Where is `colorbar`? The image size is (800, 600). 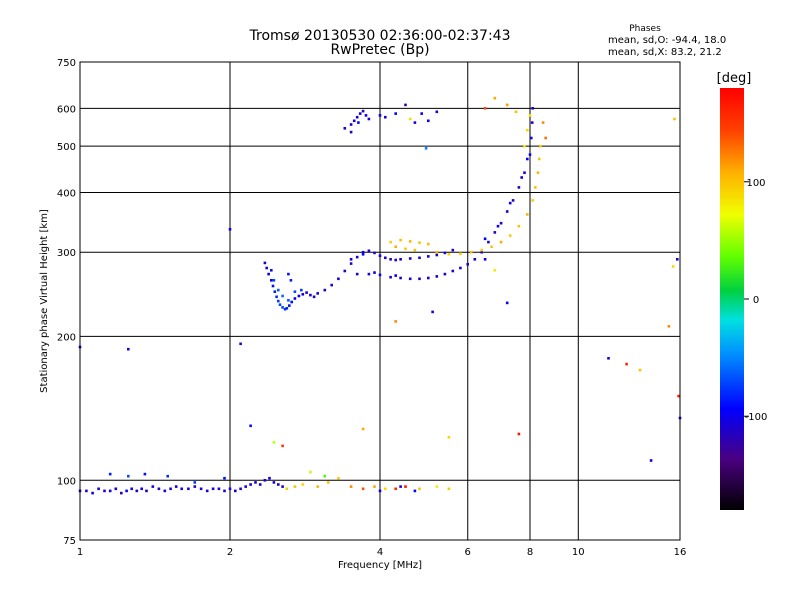
colorbar is located at coordinates (732, 299).